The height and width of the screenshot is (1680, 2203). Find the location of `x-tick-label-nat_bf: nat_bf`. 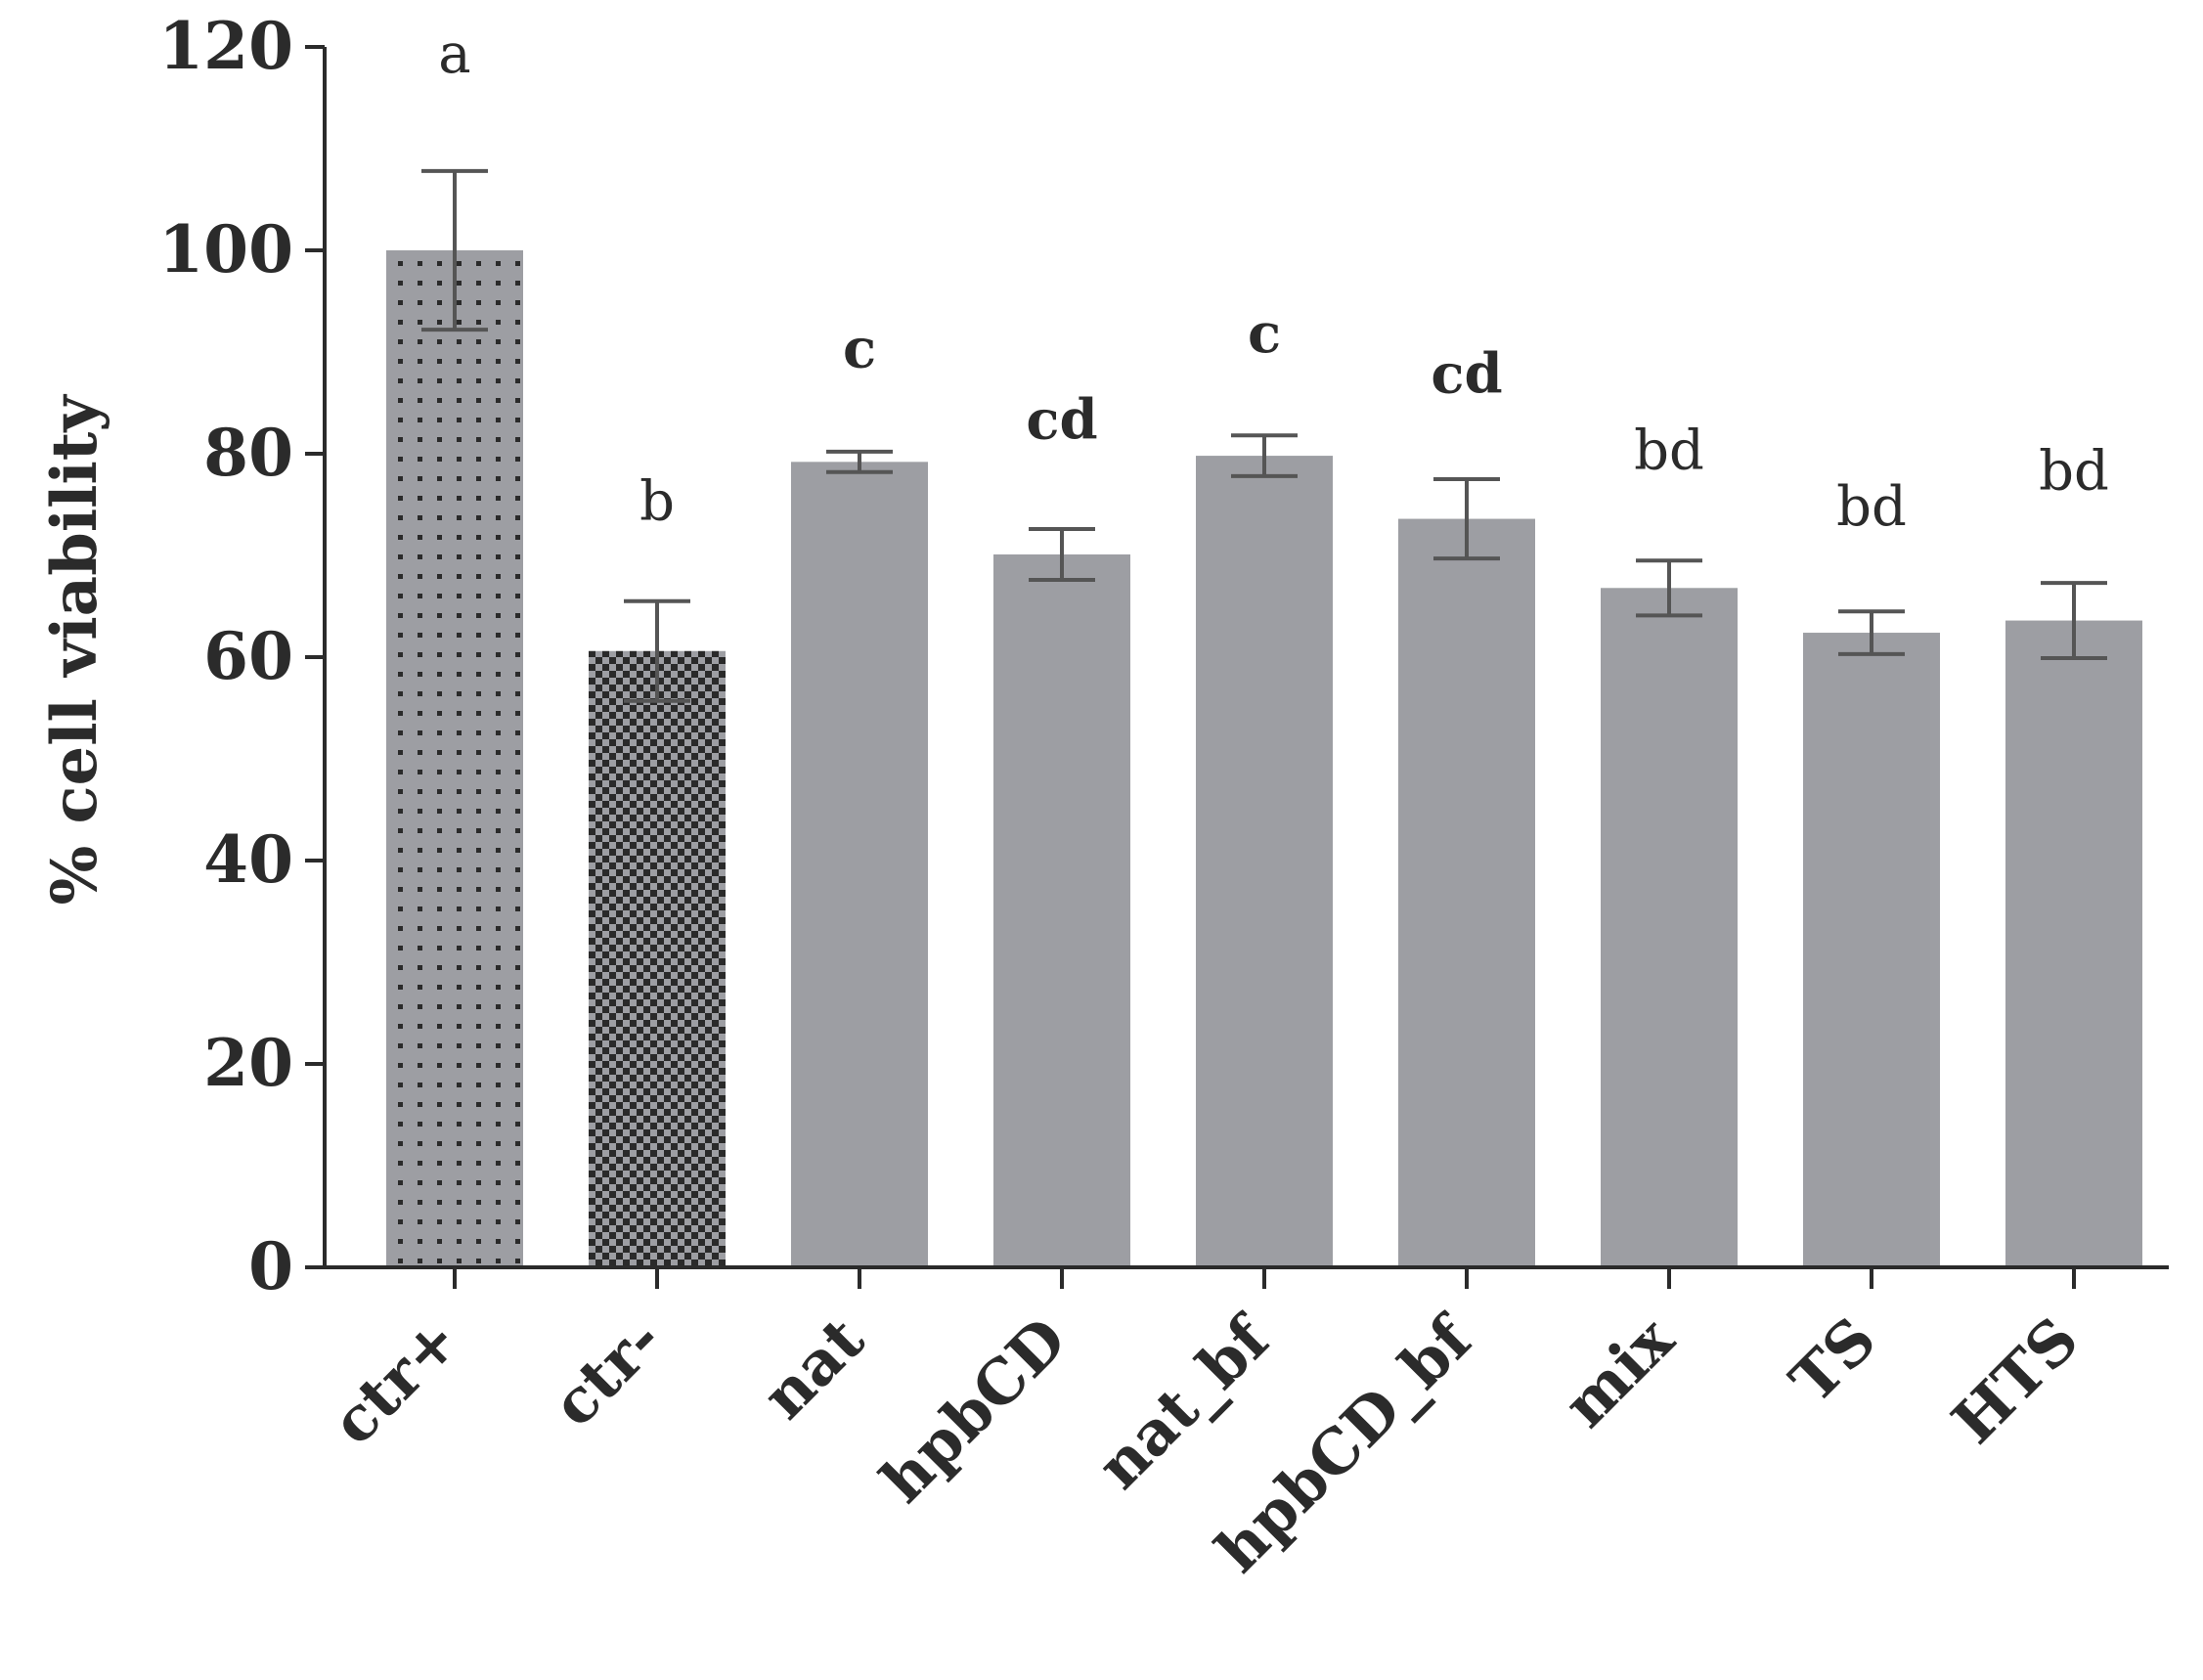

x-tick-label-nat_bf: nat_bf is located at coordinates (1184, 1402).